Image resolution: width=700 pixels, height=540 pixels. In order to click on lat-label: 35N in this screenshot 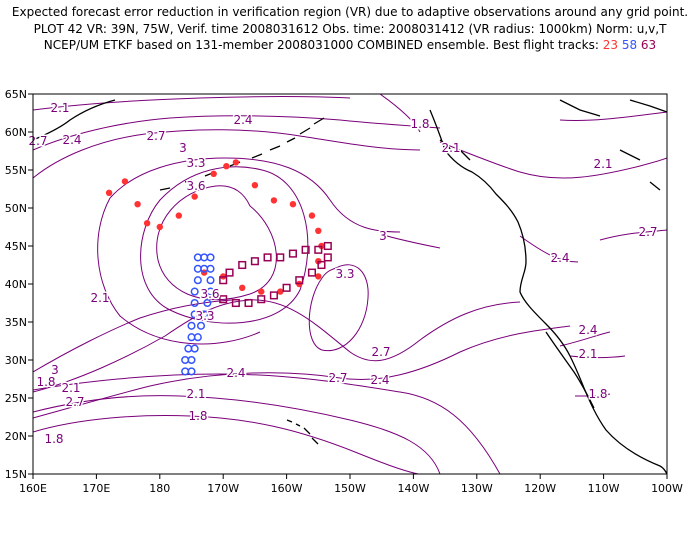, I will do `click(16, 322)`.